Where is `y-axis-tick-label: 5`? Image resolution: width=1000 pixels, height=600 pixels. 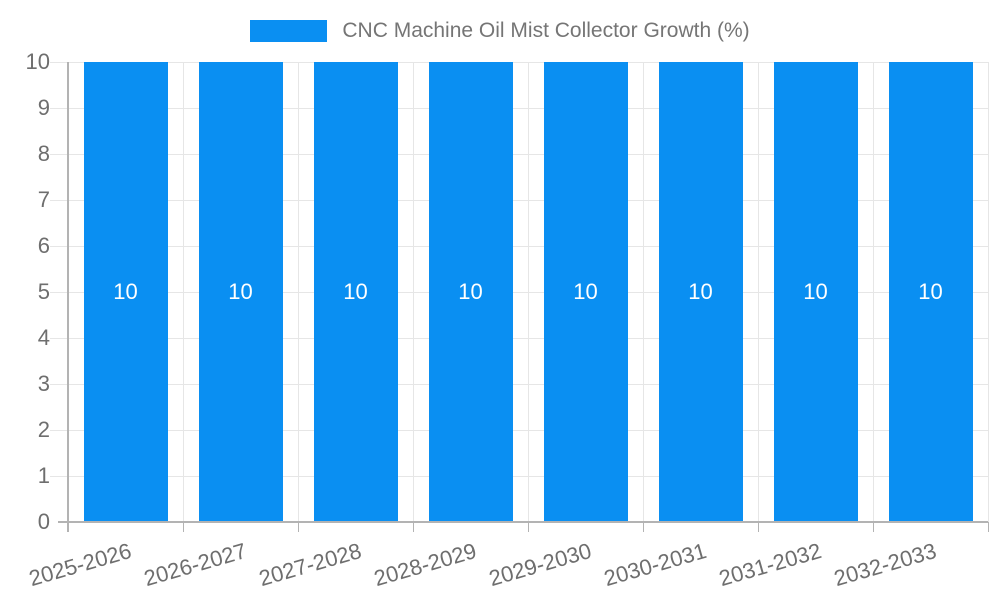 y-axis-tick-label: 5 is located at coordinates (43, 291).